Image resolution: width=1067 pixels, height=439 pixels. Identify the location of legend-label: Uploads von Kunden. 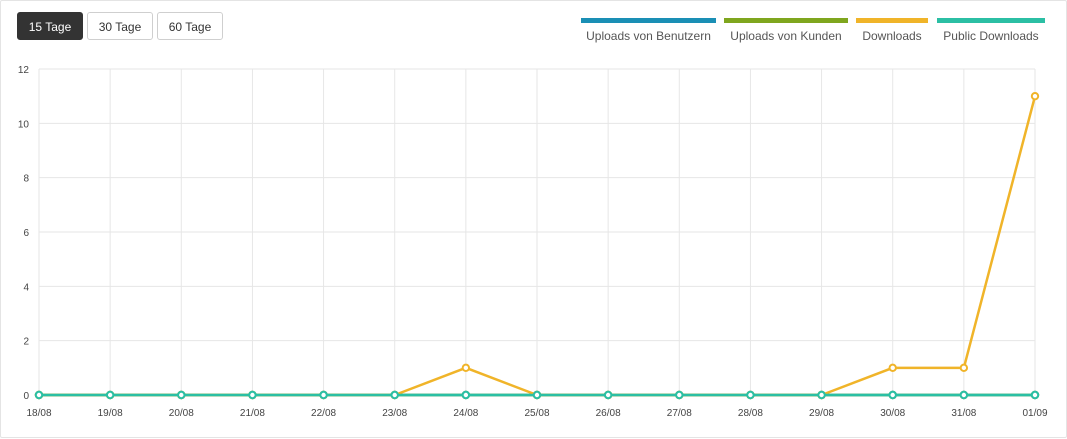
(786, 36).